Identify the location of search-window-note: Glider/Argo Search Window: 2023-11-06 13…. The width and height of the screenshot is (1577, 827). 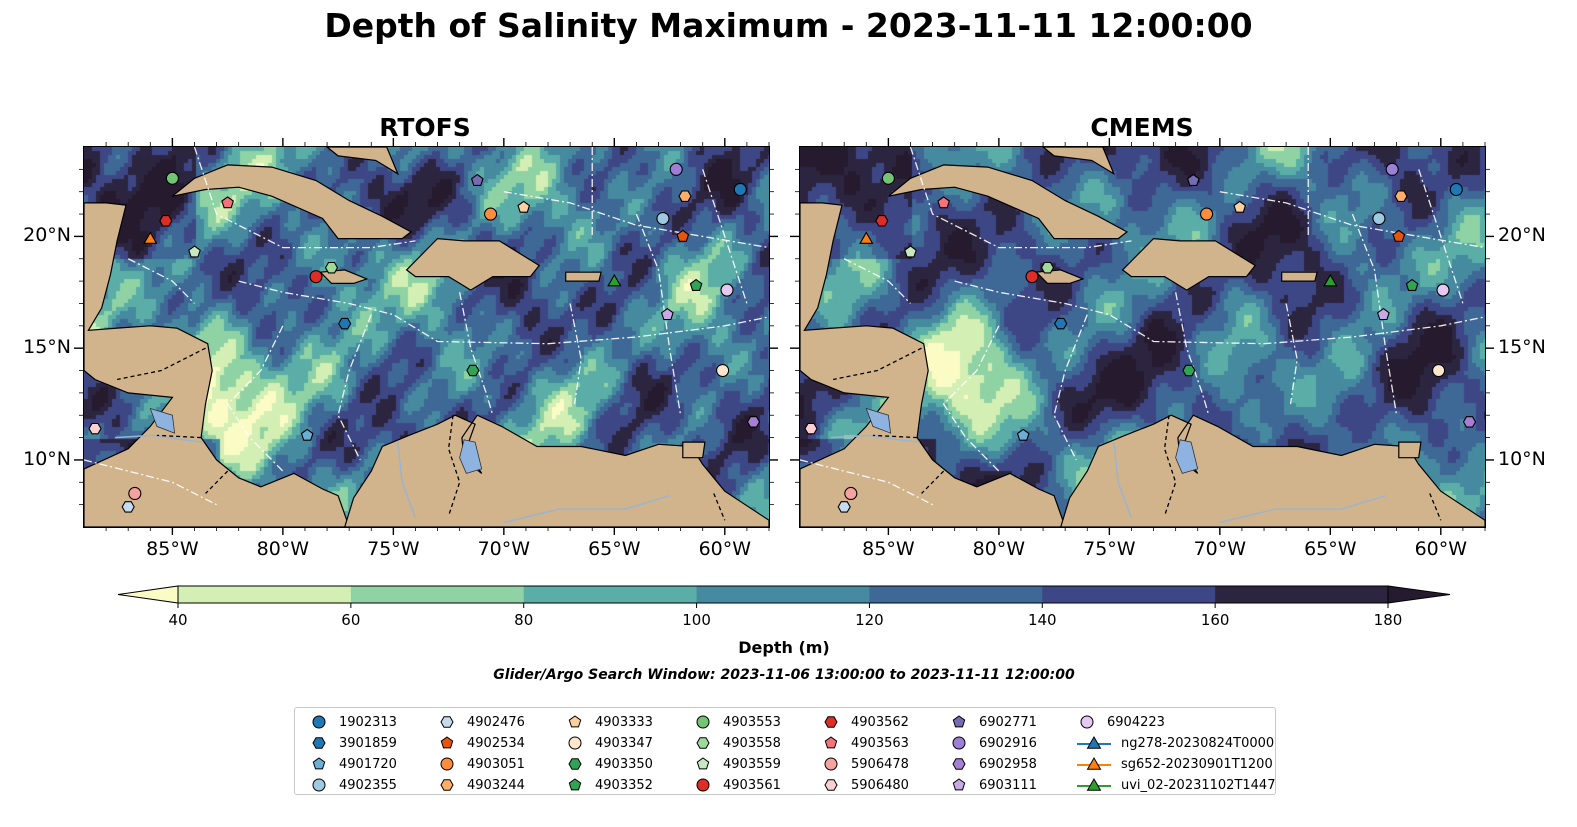
(784, 675).